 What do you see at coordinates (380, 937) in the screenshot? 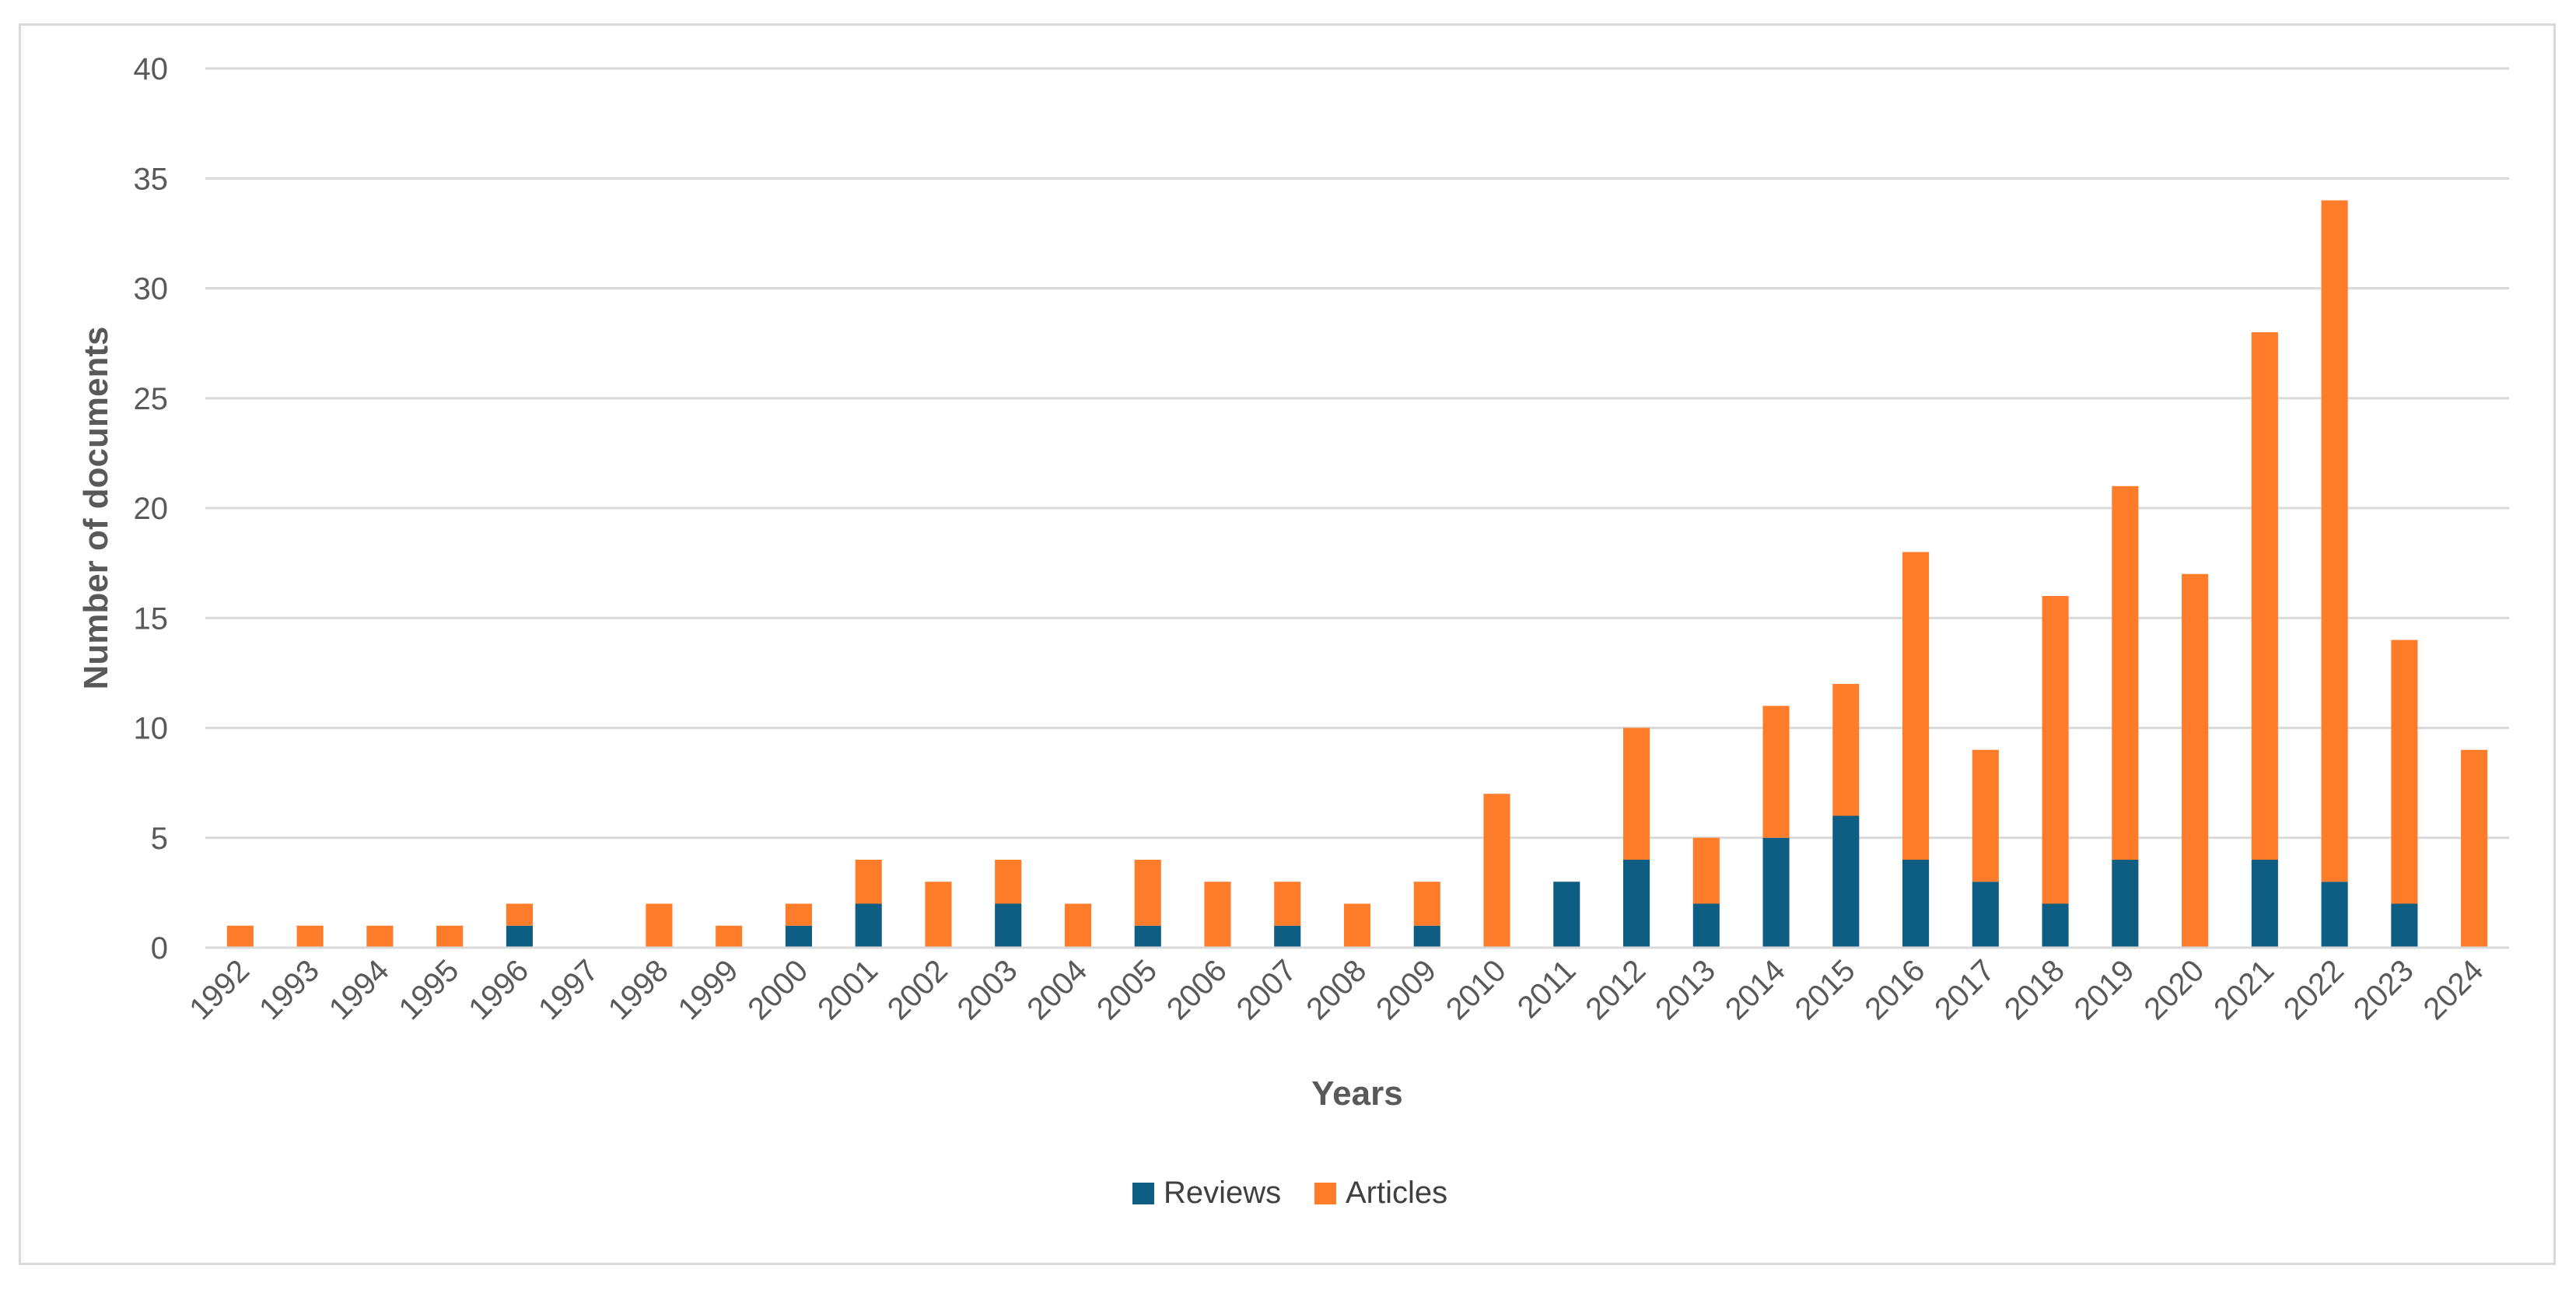
I see `bar-articles-1994` at bounding box center [380, 937].